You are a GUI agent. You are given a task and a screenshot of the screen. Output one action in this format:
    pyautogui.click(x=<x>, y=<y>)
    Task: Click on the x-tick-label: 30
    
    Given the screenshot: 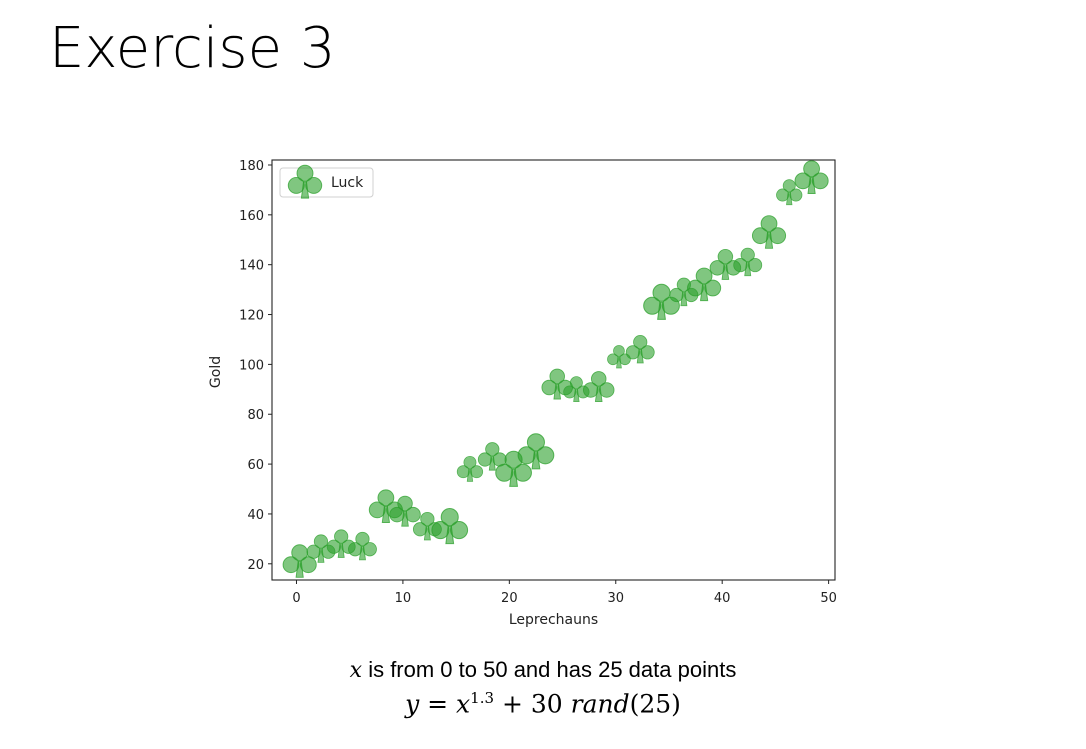 What is the action you would take?
    pyautogui.click(x=615, y=598)
    